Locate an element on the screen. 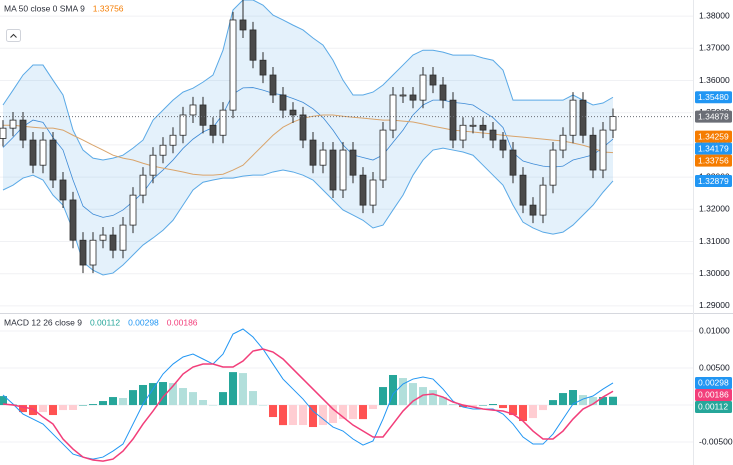  price-tags: 0.00298 0.00186 0.00112 is located at coordinates (713, 394).